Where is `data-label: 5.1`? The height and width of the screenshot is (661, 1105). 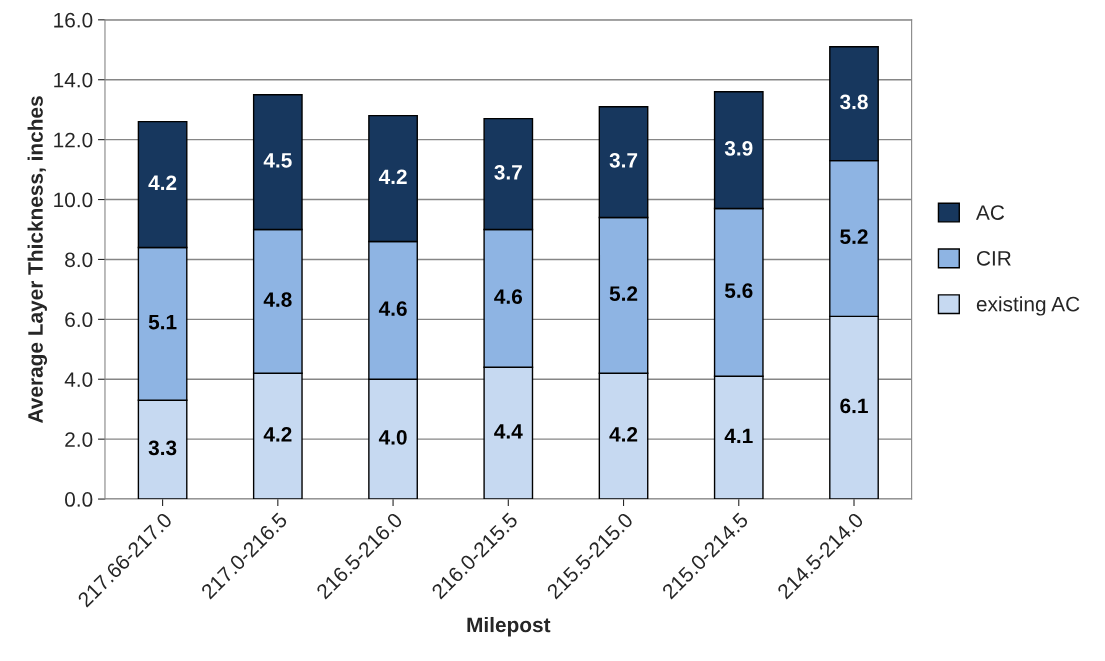
data-label: 5.1 is located at coordinates (162, 322).